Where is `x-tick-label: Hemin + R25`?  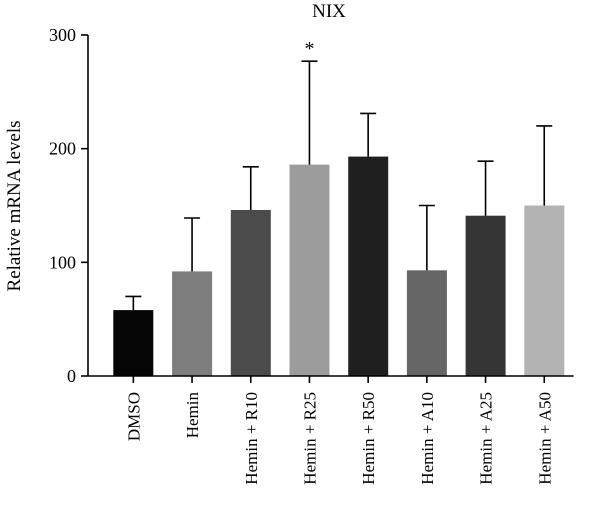 x-tick-label: Hemin + R25 is located at coordinates (310, 438).